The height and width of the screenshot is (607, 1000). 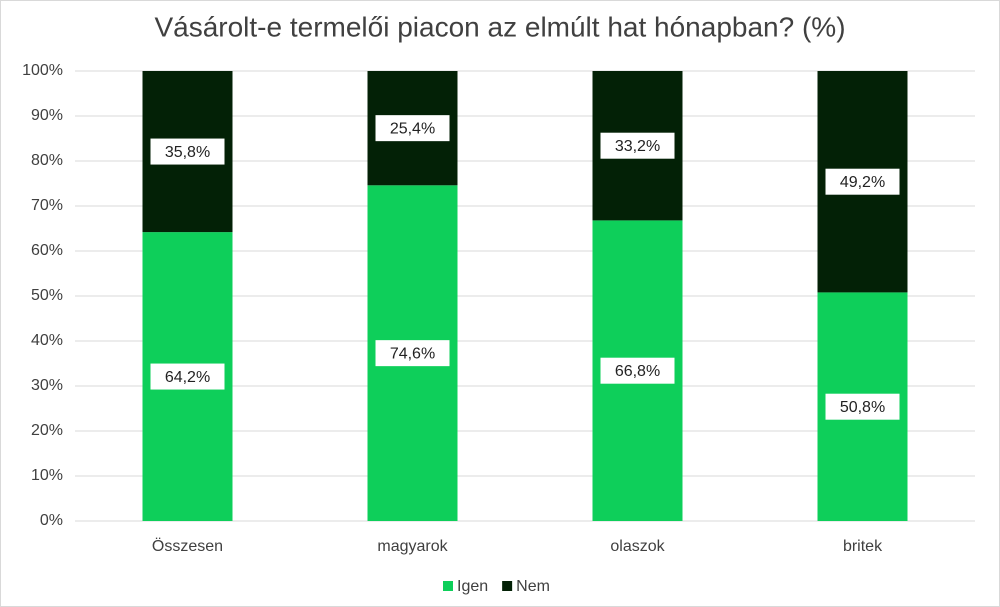 What do you see at coordinates (47, 115) in the screenshot?
I see `y-tick-label: 90%` at bounding box center [47, 115].